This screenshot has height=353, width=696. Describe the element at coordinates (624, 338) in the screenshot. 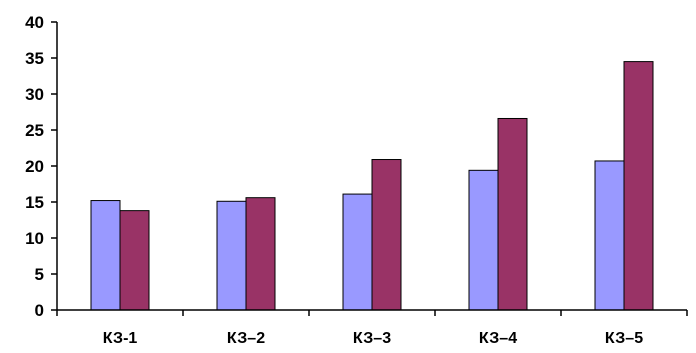

I see `x-category-label: КЗ–5` at that location.